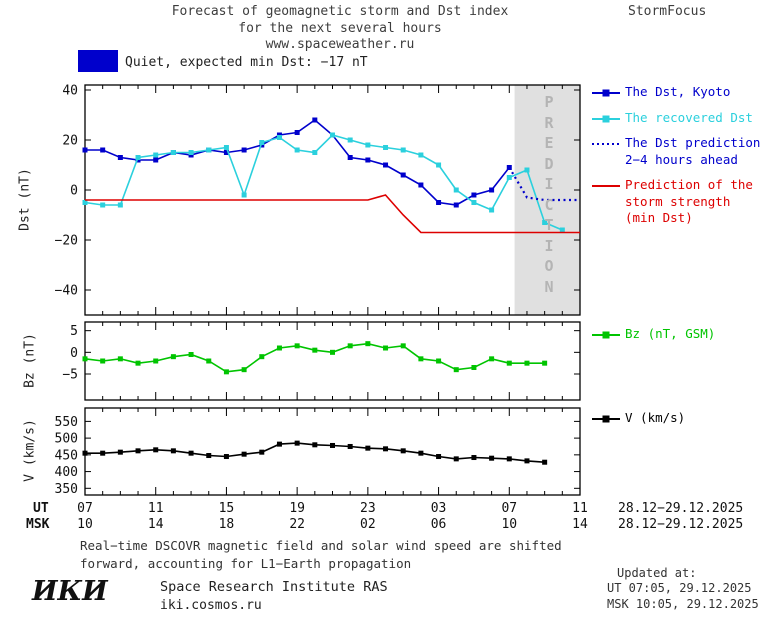 The image size is (760, 620). Describe the element at coordinates (657, 573) in the screenshot. I see `updated-at-label: Updated at:` at that location.